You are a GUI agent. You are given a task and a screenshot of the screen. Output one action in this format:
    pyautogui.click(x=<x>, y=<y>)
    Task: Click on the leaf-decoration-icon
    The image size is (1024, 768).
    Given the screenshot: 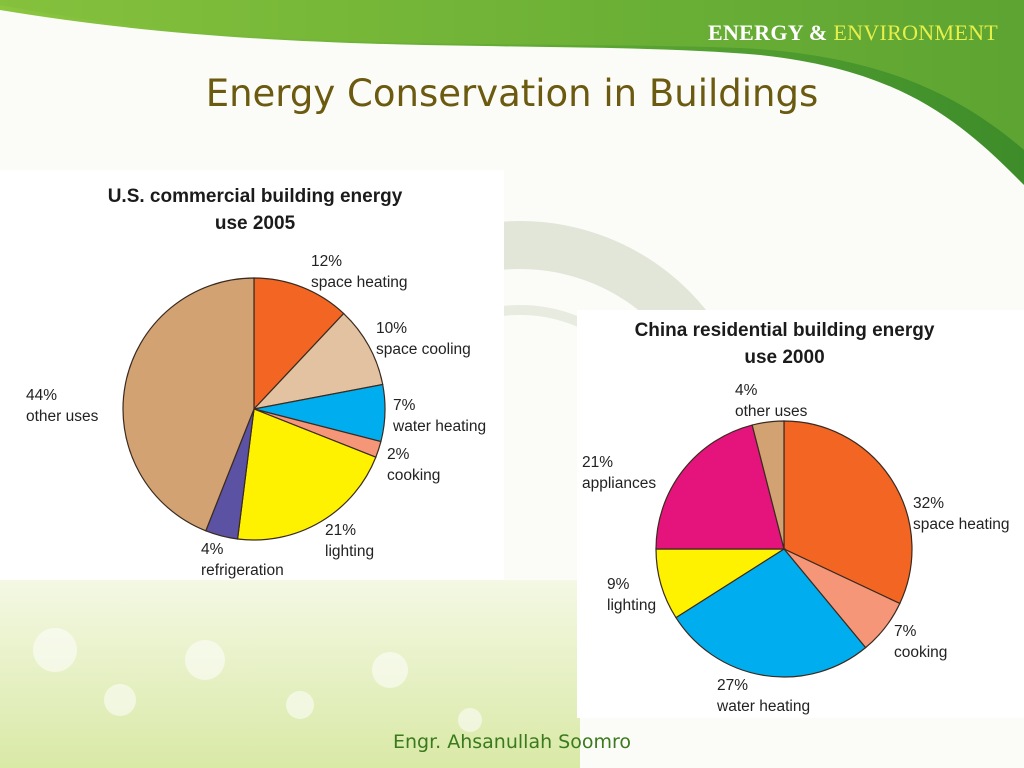 What is the action you would take?
    pyautogui.click(x=257, y=680)
    